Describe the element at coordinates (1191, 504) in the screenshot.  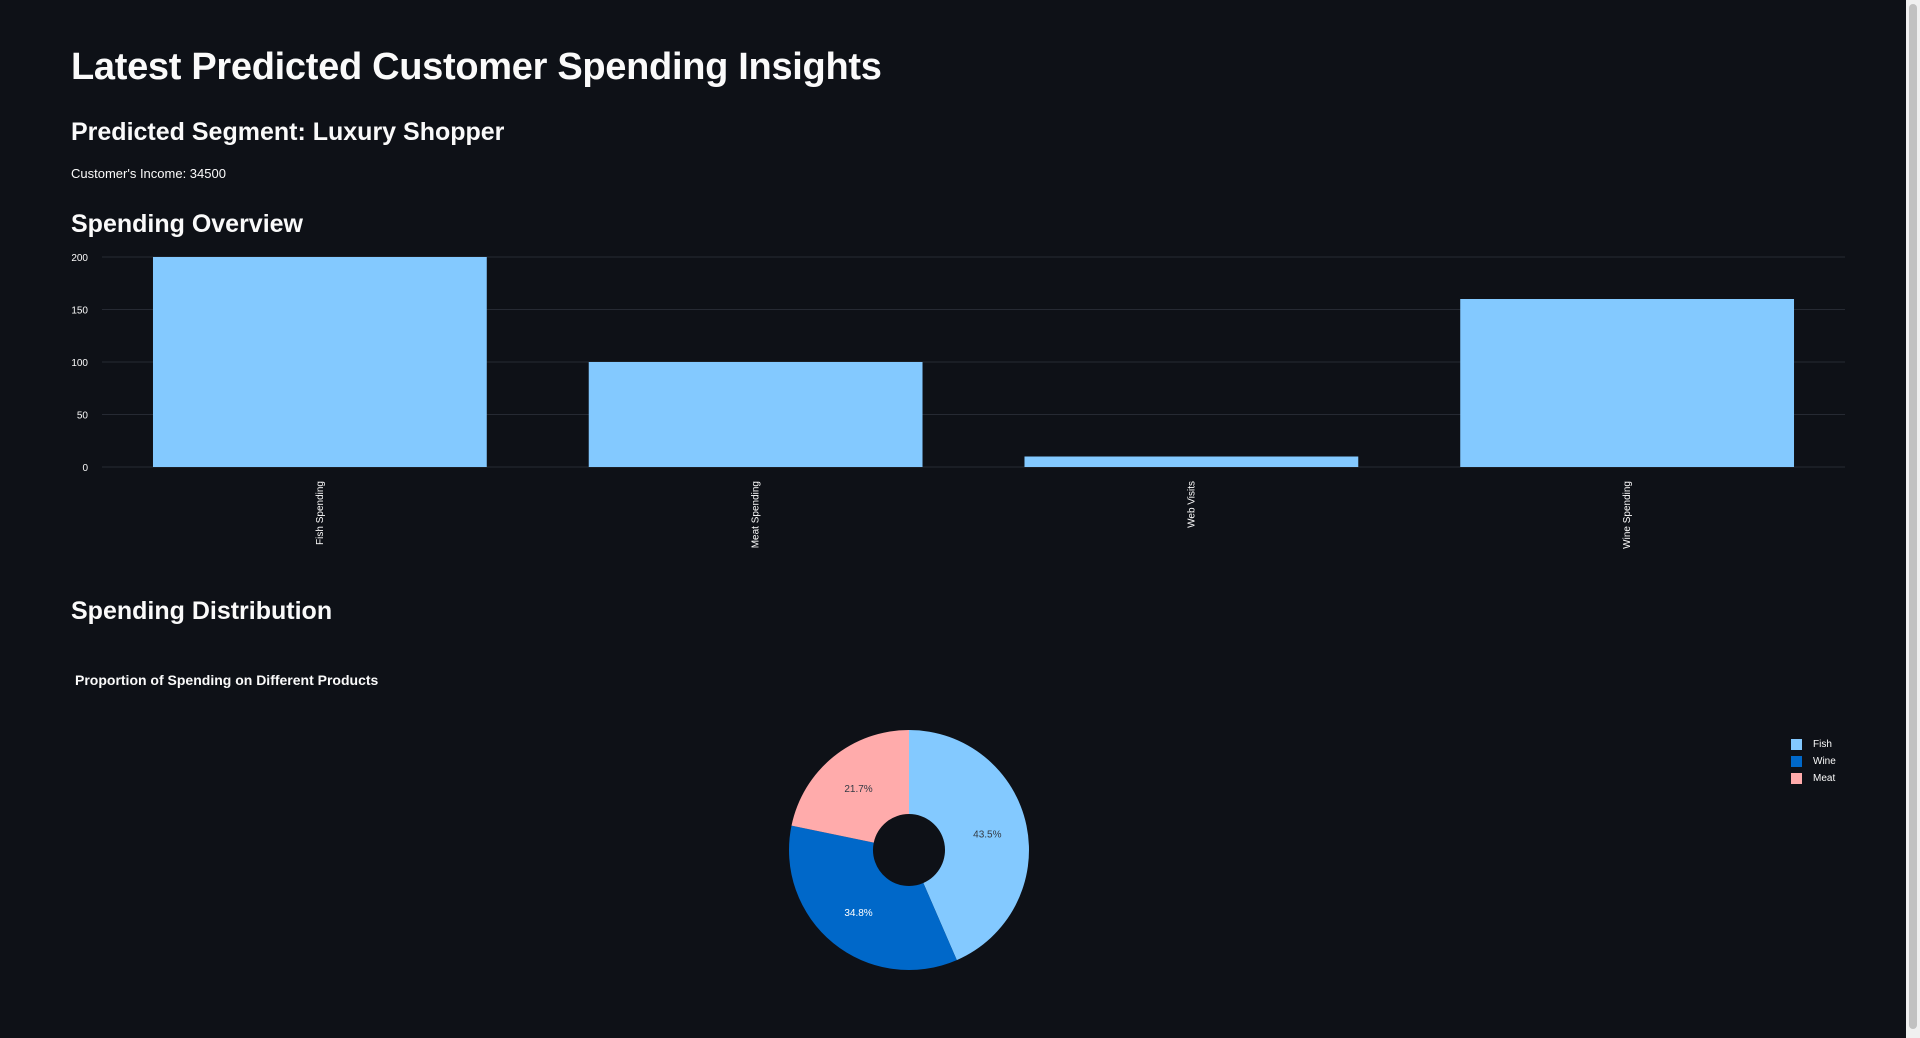
I see `x-tick-label: Web Visits` at that location.